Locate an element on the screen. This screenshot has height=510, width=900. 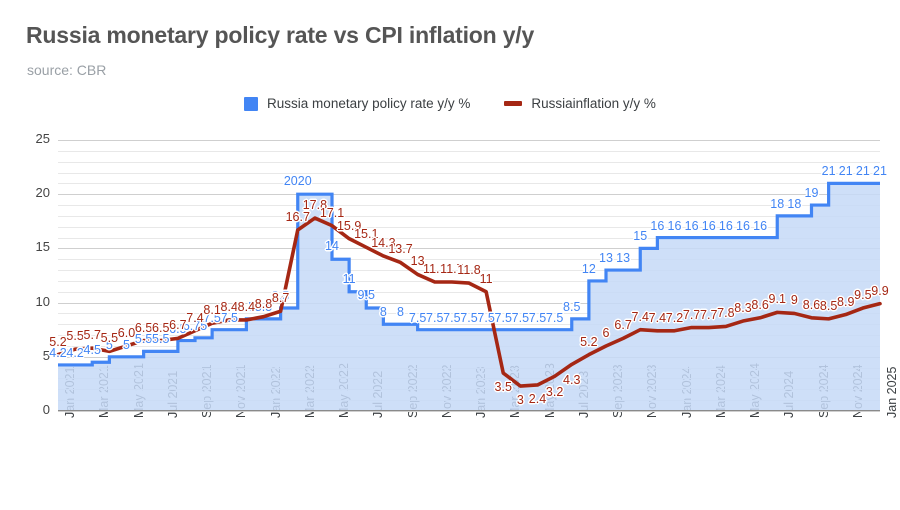
data-label-inflation: 16.7 is located at coordinates (297, 216).